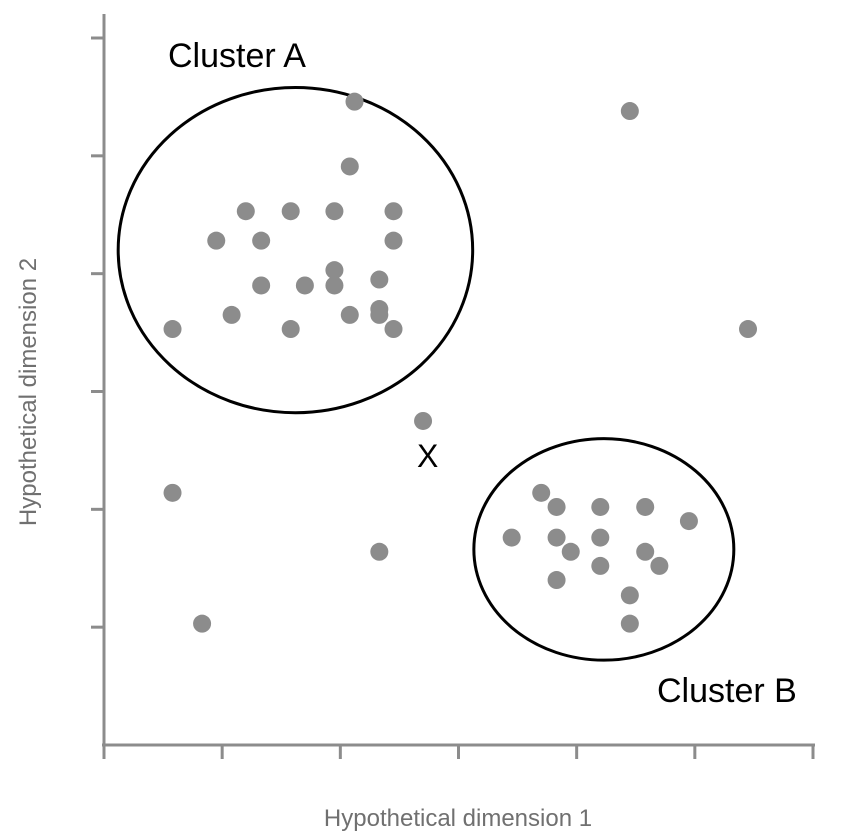 The image size is (851, 839). Describe the element at coordinates (458, 818) in the screenshot. I see `x-axis-title: Hypothetical dimension 1` at that location.